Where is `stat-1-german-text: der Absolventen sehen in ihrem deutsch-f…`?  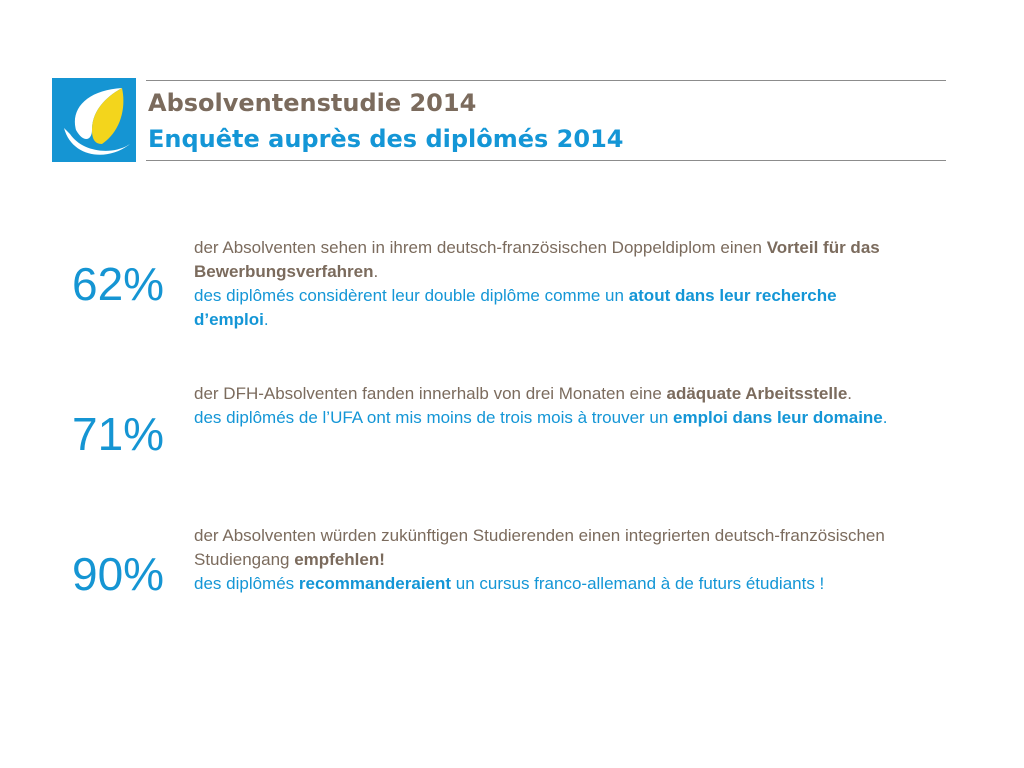 stat-1-german-text: der Absolventen sehen in ihrem deutsch-f… is located at coordinates (537, 259).